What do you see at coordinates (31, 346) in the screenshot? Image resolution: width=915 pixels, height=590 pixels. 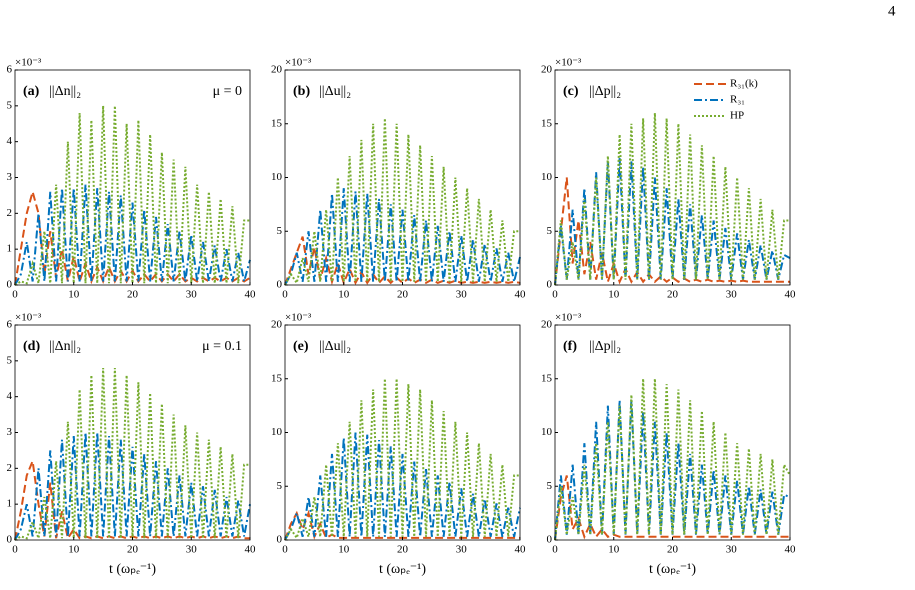 I see `panel-title: (d)` at bounding box center [31, 346].